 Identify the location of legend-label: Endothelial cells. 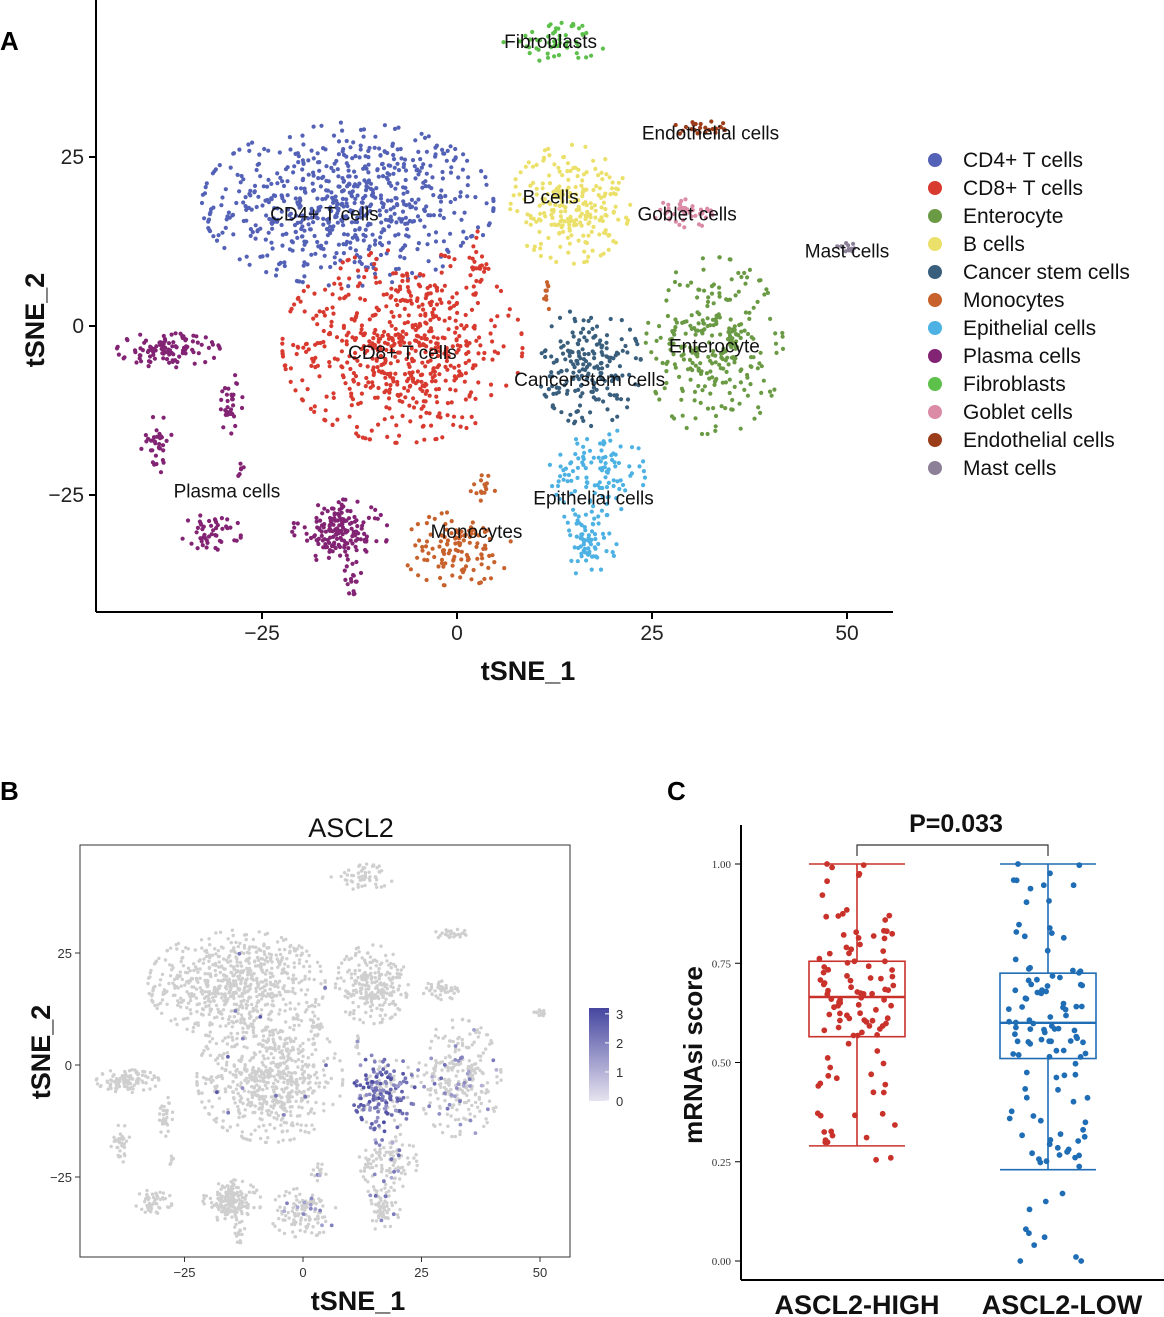
(1039, 440).